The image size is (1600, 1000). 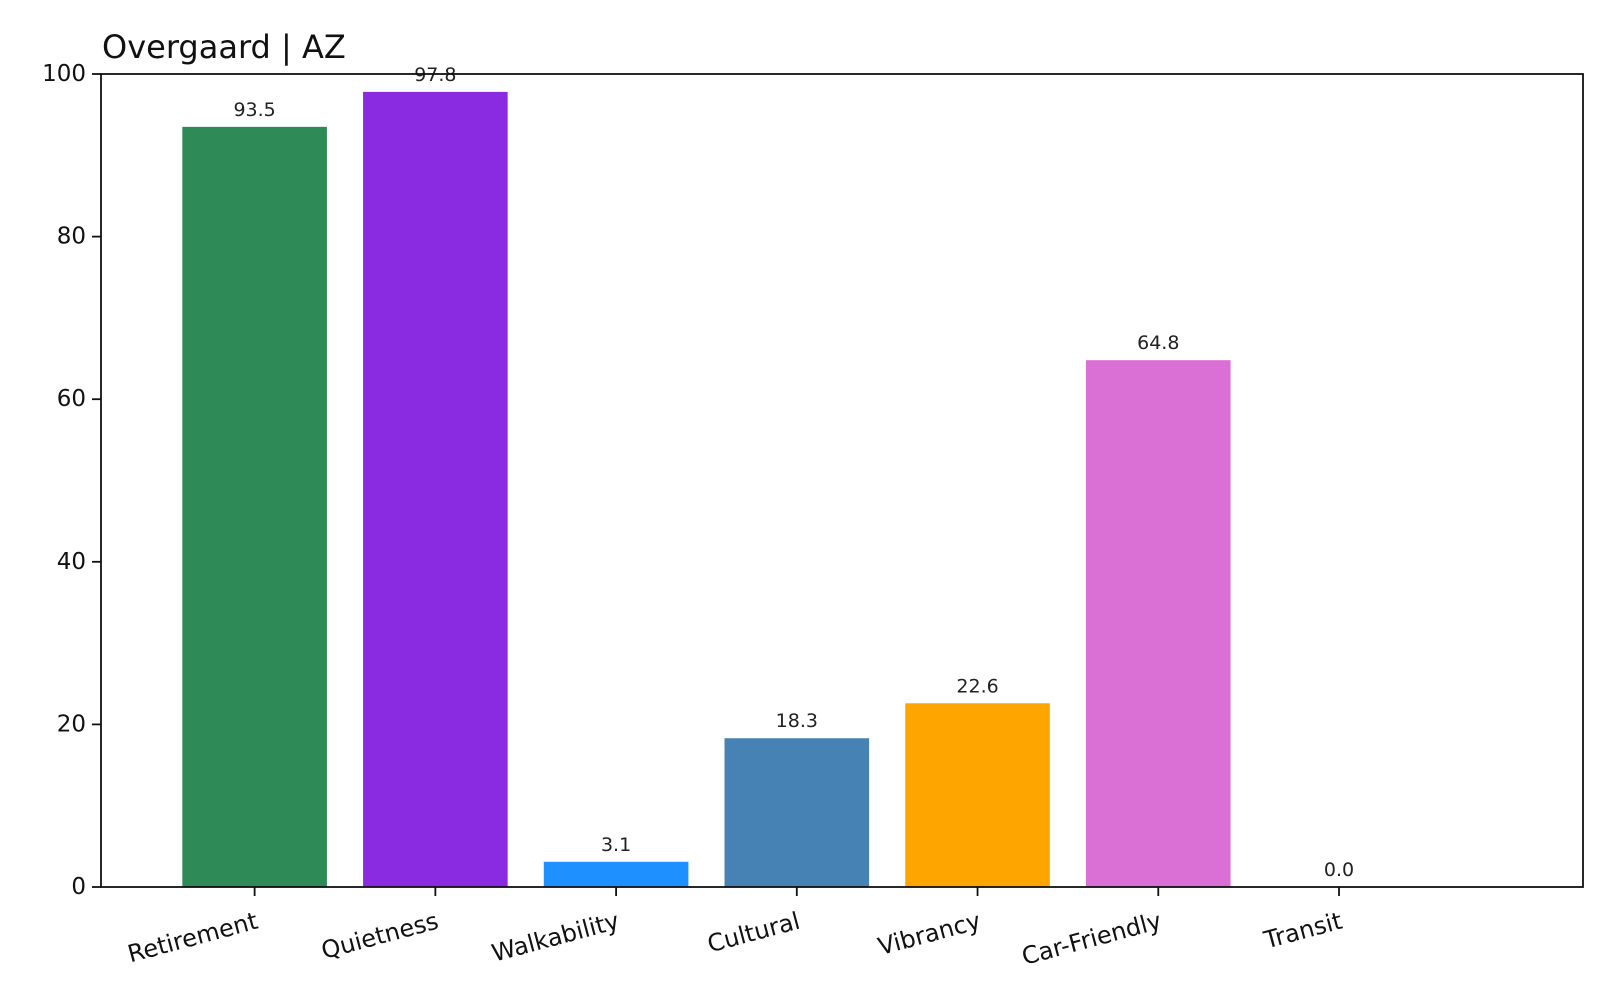 I want to click on chart-title: Overgaard | AZ, so click(x=224, y=47).